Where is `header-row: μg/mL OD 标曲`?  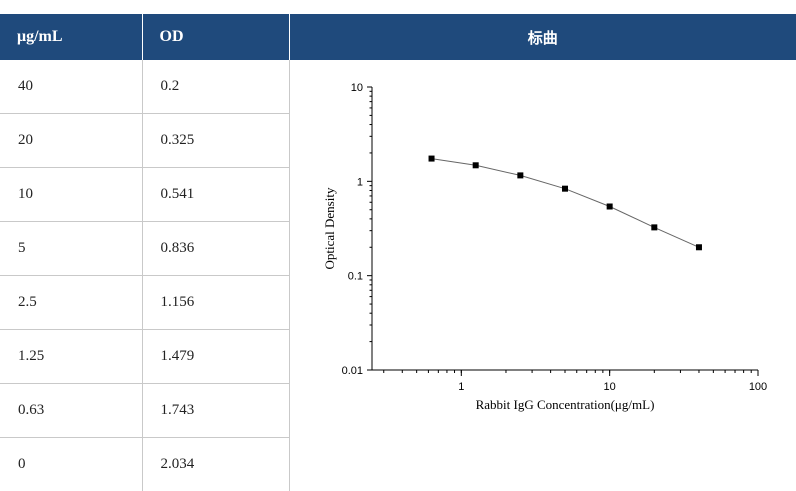
header-row: μg/mL OD 标曲 is located at coordinates (398, 37).